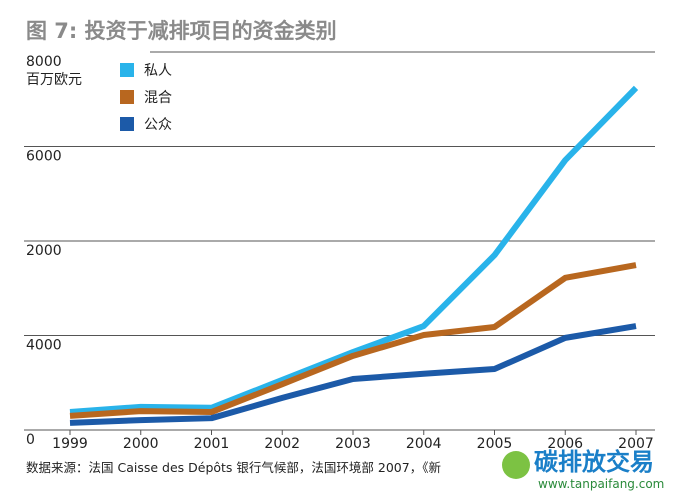 Image resolution: width=674 pixels, height=494 pixels. What do you see at coordinates (158, 98) in the screenshot?
I see `legend-label: 混合` at bounding box center [158, 98].